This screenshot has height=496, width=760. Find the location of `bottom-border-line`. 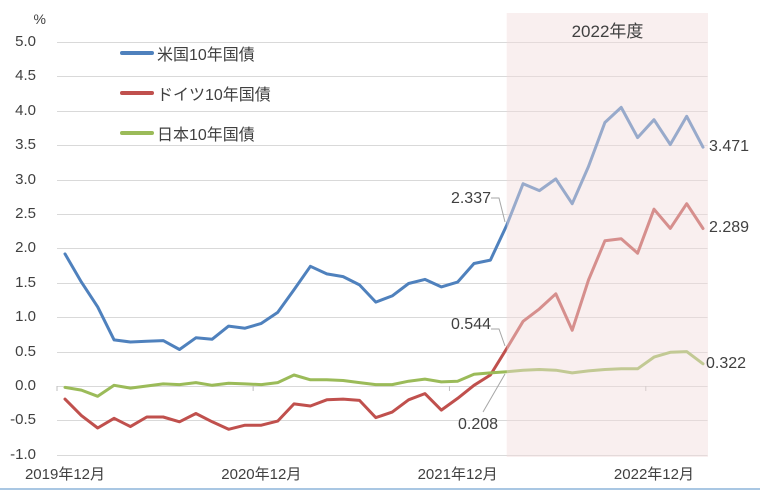

bottom-border-line is located at coordinates (380, 489).